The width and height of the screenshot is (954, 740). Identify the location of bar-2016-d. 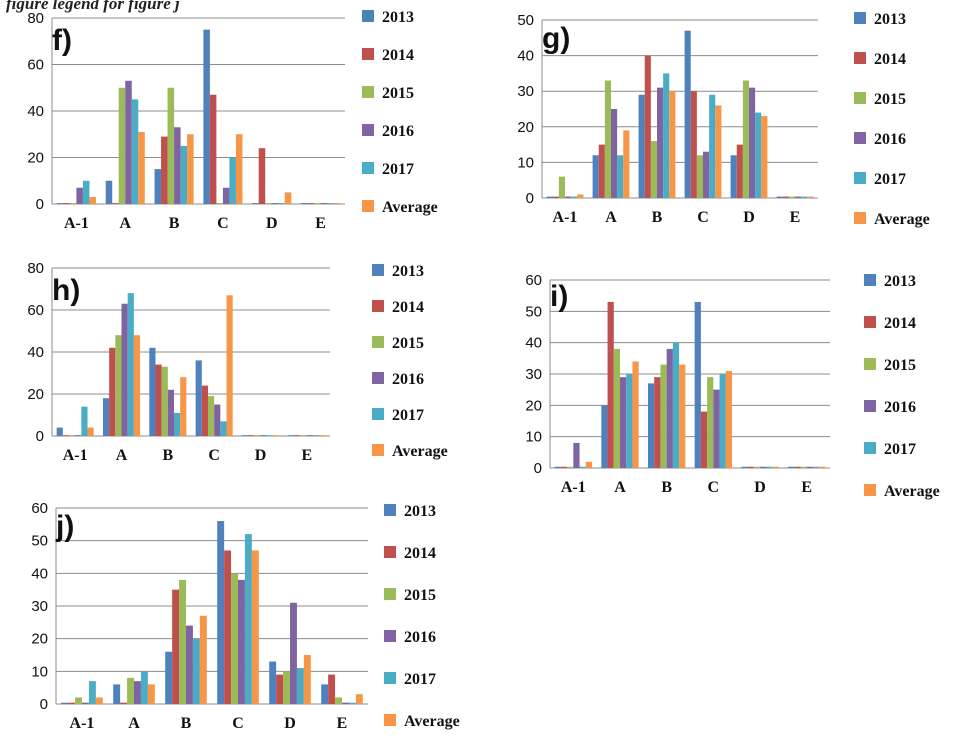
(752, 142).